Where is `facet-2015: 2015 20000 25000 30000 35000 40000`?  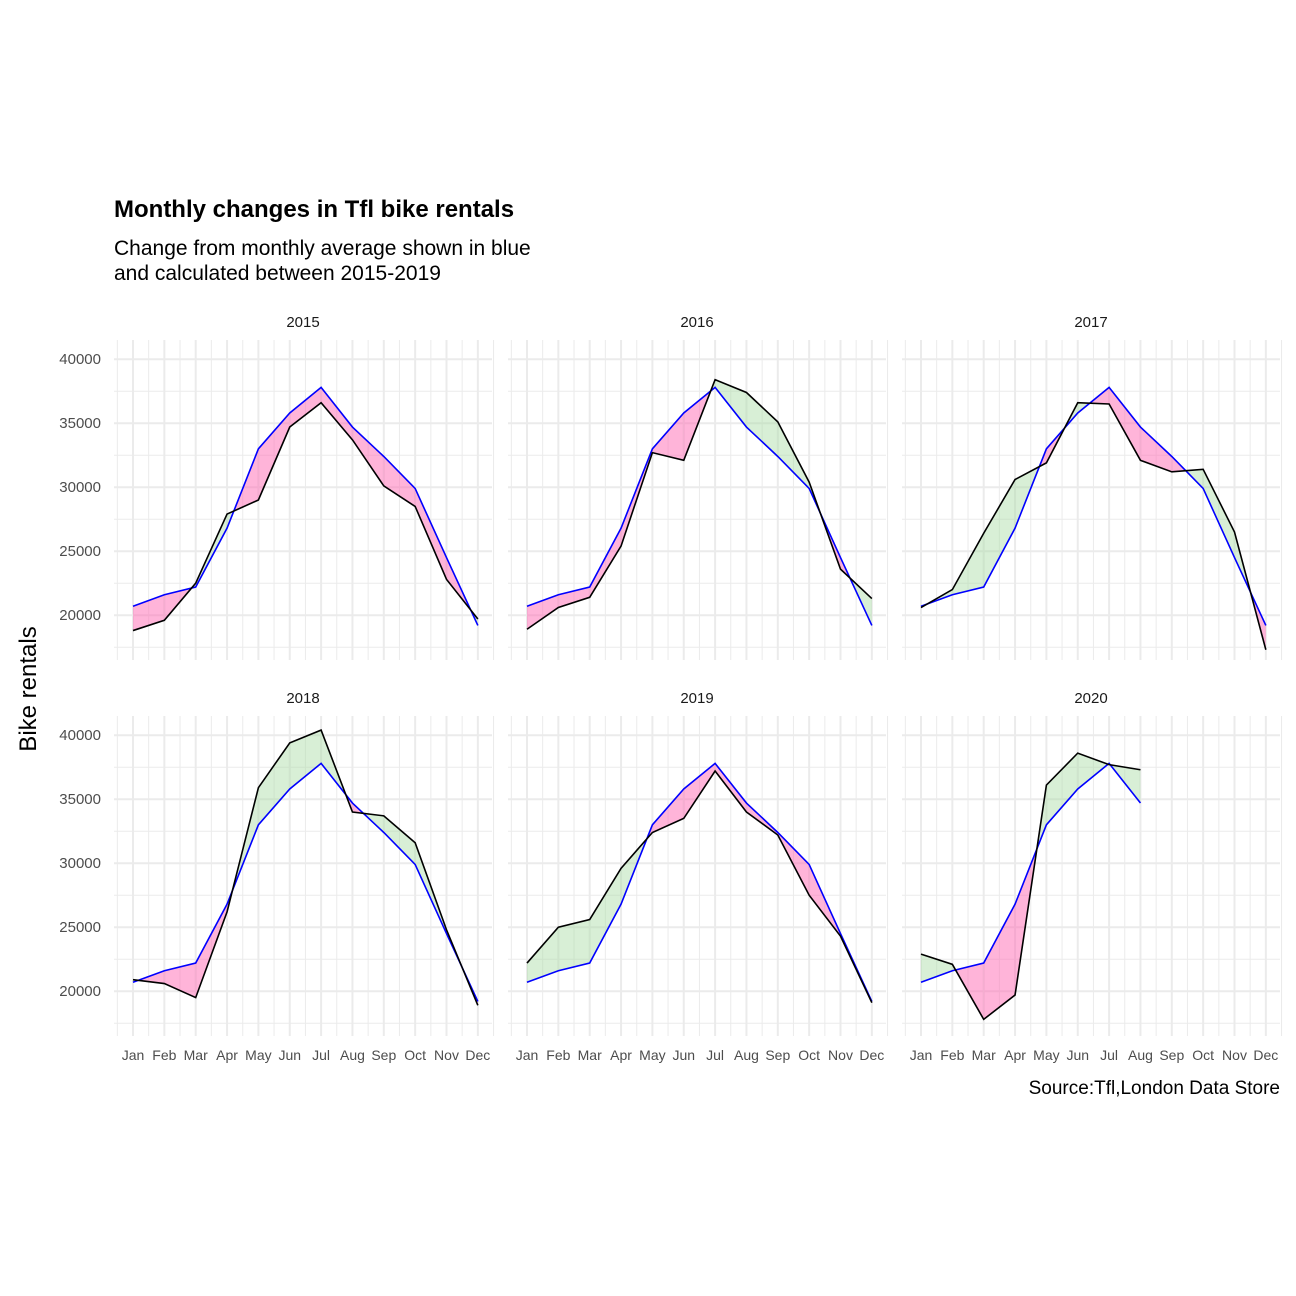
facet-2015: 2015 20000 25000 30000 35000 40000 is located at coordinates (277, 487).